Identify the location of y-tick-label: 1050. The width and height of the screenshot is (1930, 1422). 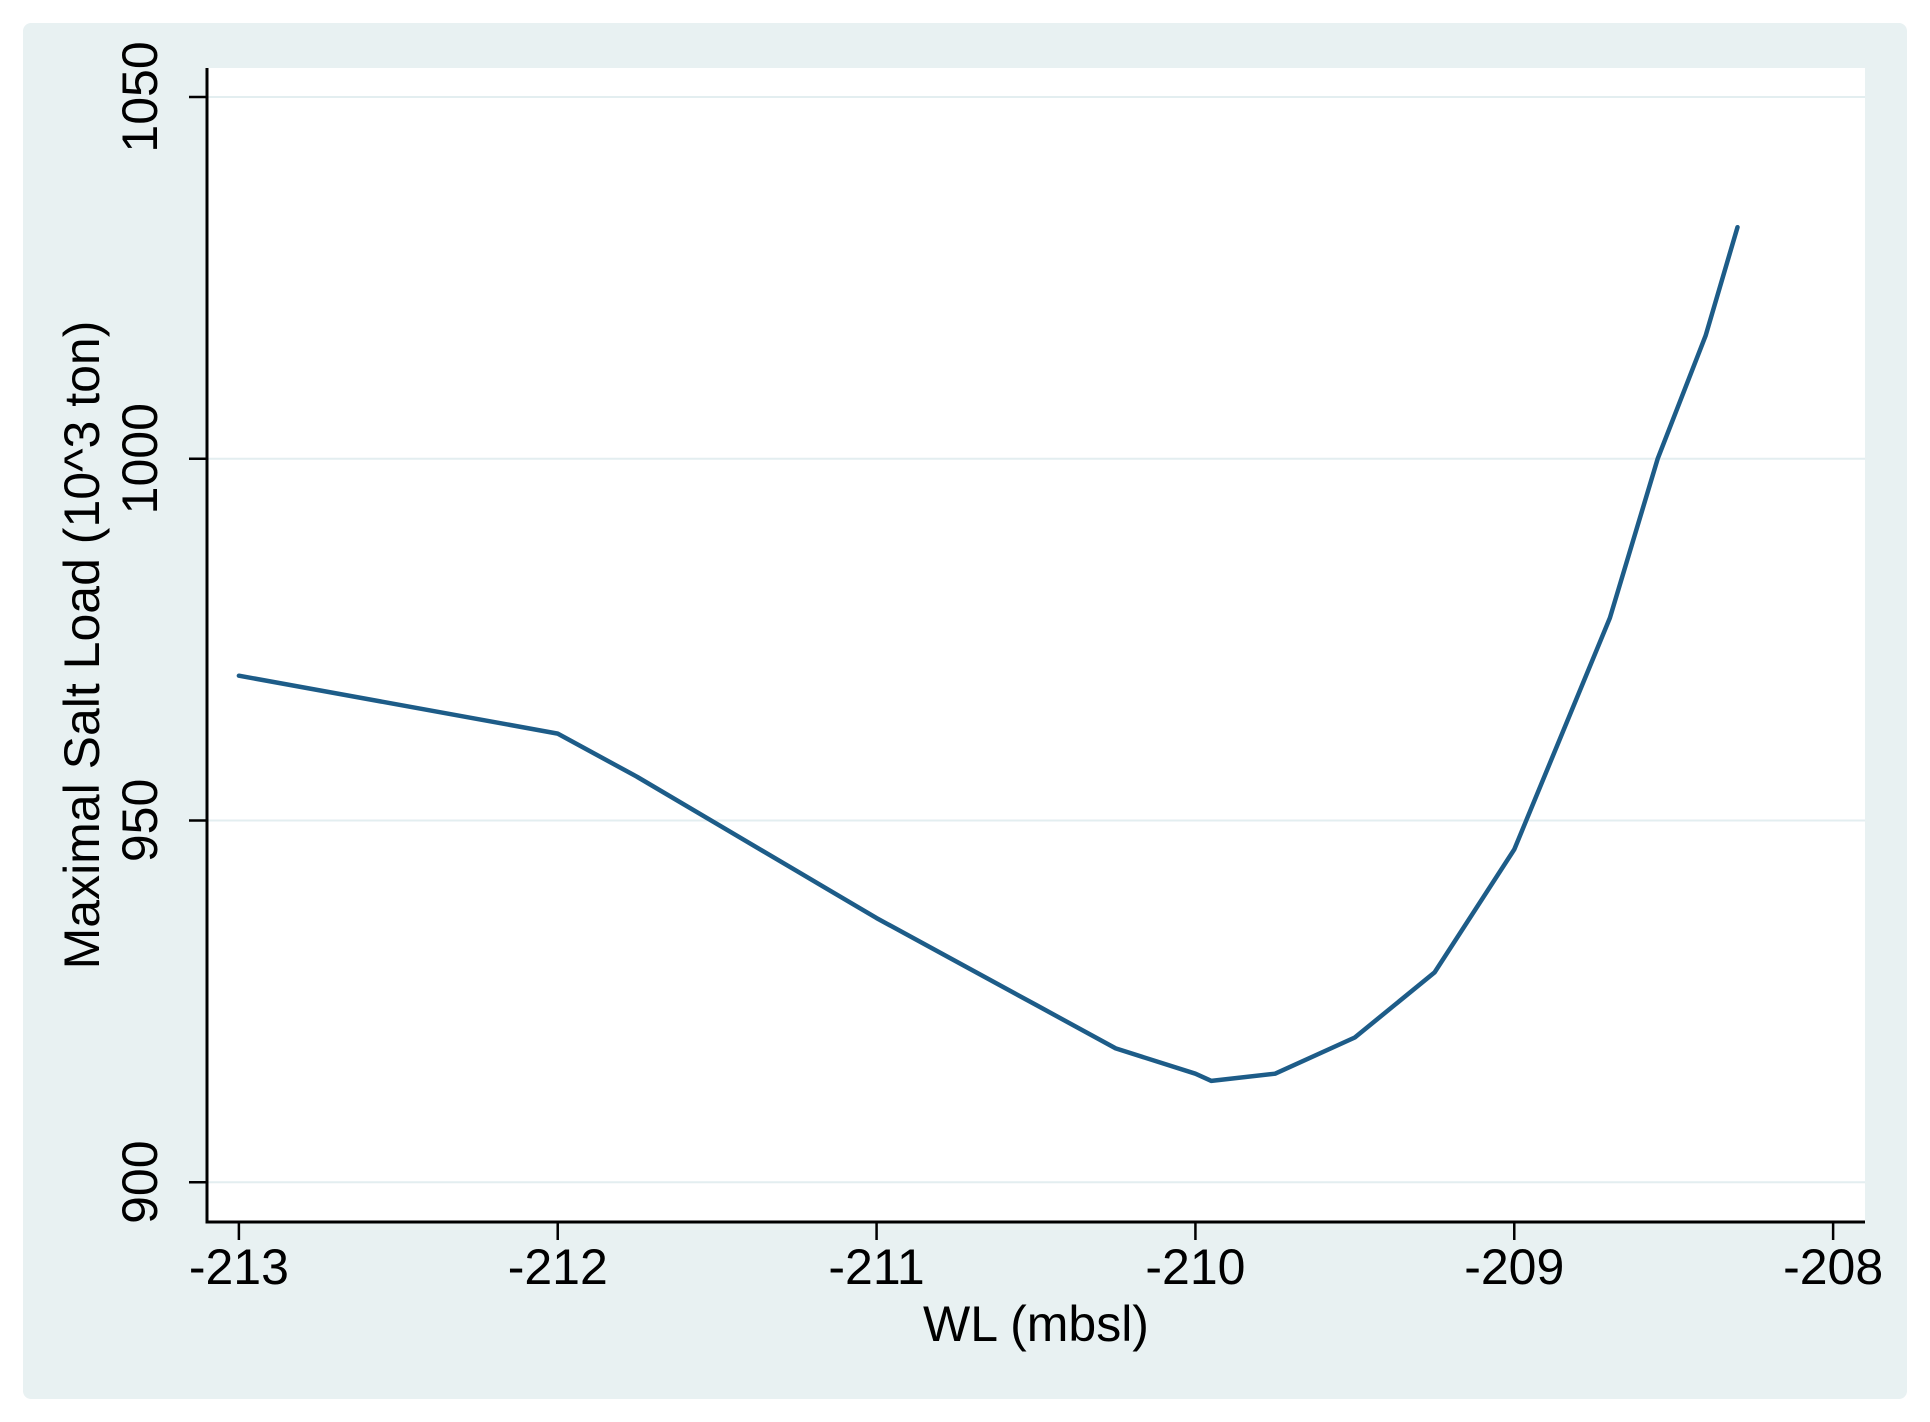
(140, 96).